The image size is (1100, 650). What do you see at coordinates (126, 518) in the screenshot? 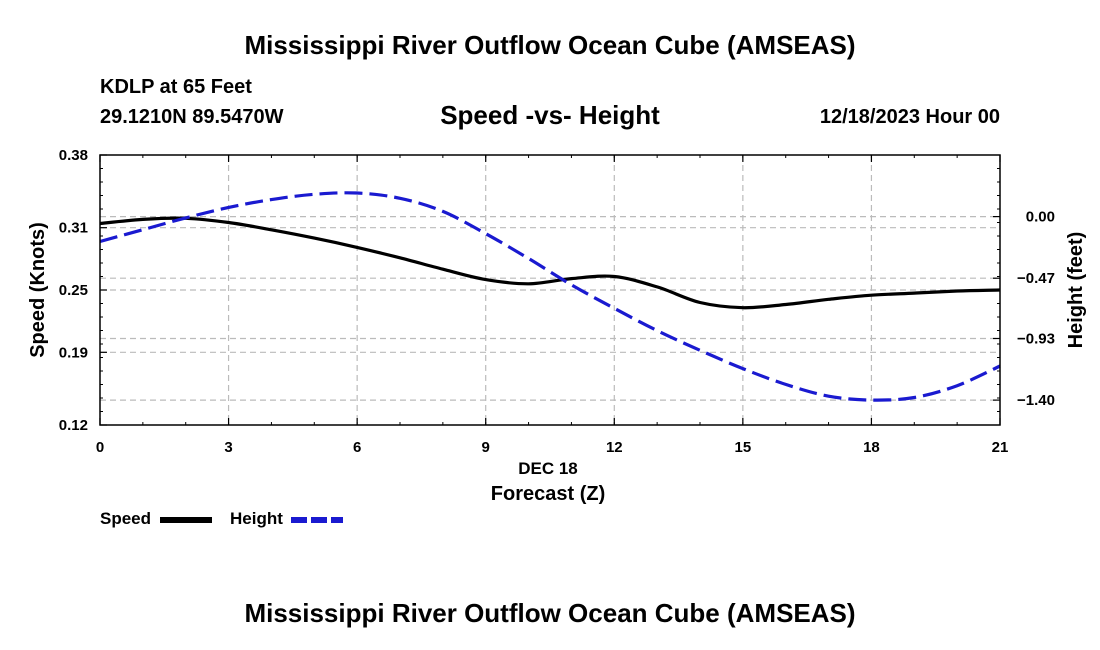
I see `legend-speed-label: Speed` at bounding box center [126, 518].